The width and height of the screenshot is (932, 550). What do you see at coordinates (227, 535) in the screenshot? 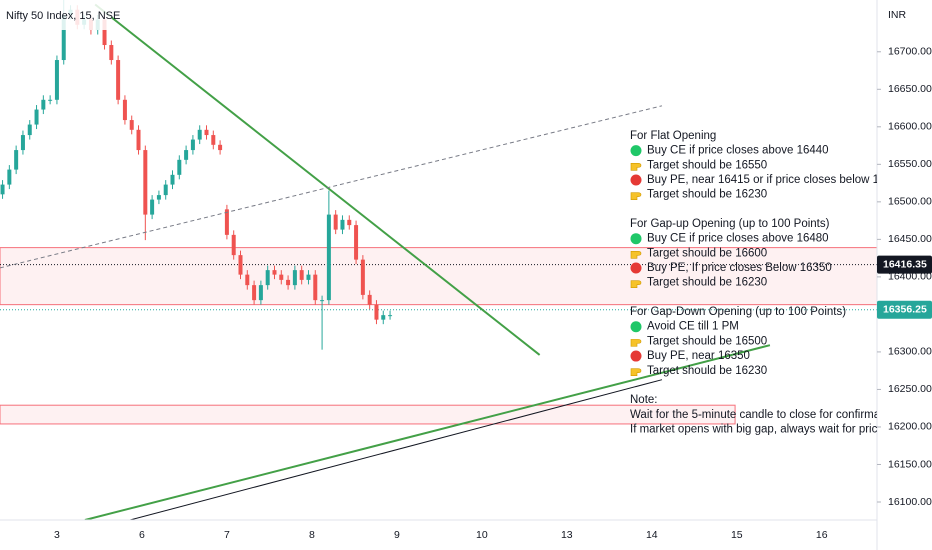
I see `x-tick-label: 7` at bounding box center [227, 535].